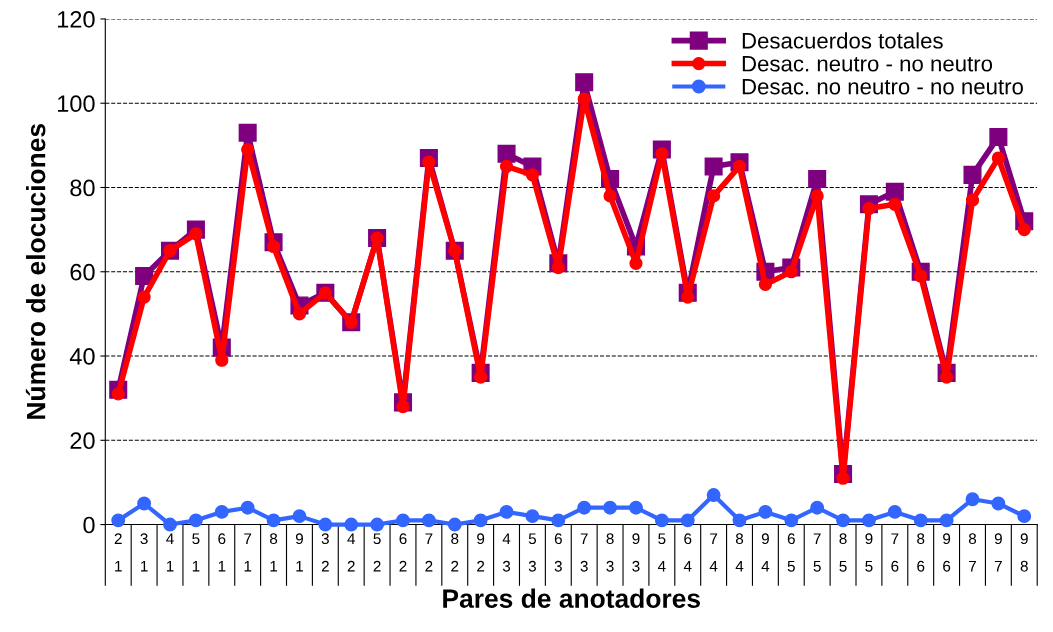  Describe the element at coordinates (82, 188) in the screenshot. I see `y-tick-label: 80` at that location.